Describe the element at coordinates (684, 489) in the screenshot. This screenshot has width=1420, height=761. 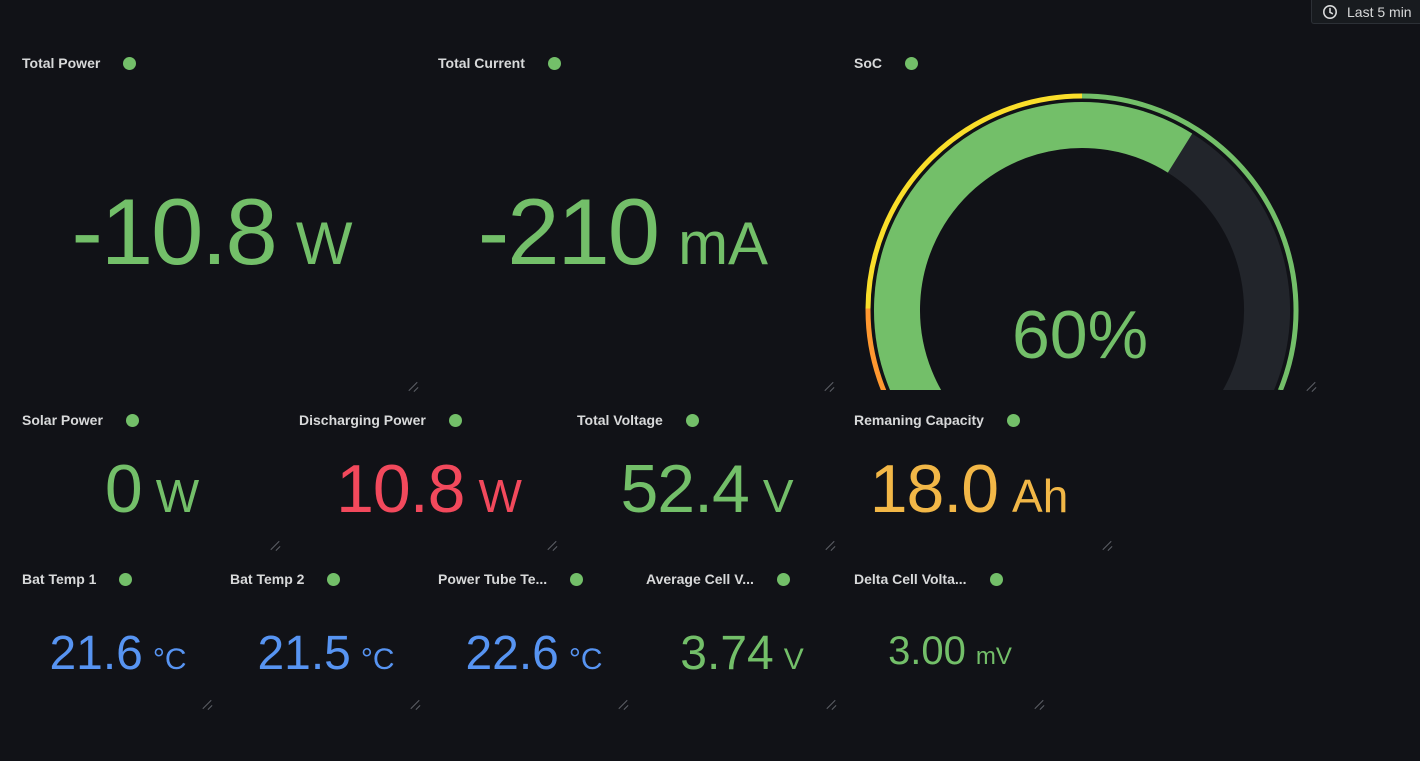
I see `stat-value: 52.4` at that location.